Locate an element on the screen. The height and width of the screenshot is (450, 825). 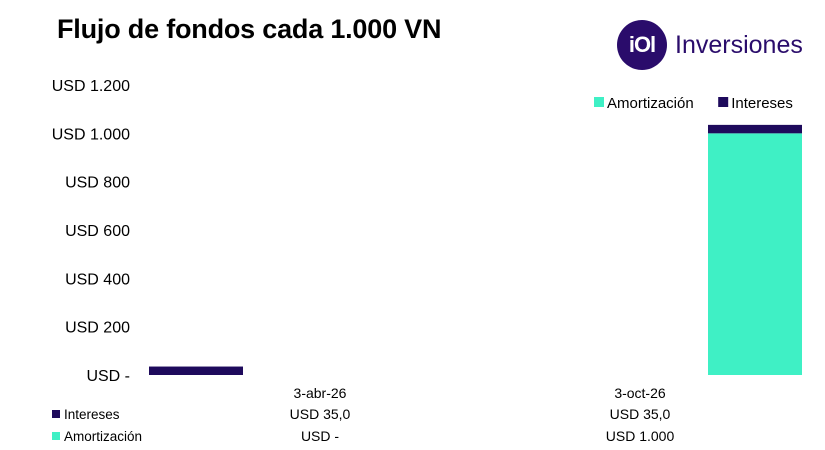
brand-name: Inversiones is located at coordinates (739, 44).